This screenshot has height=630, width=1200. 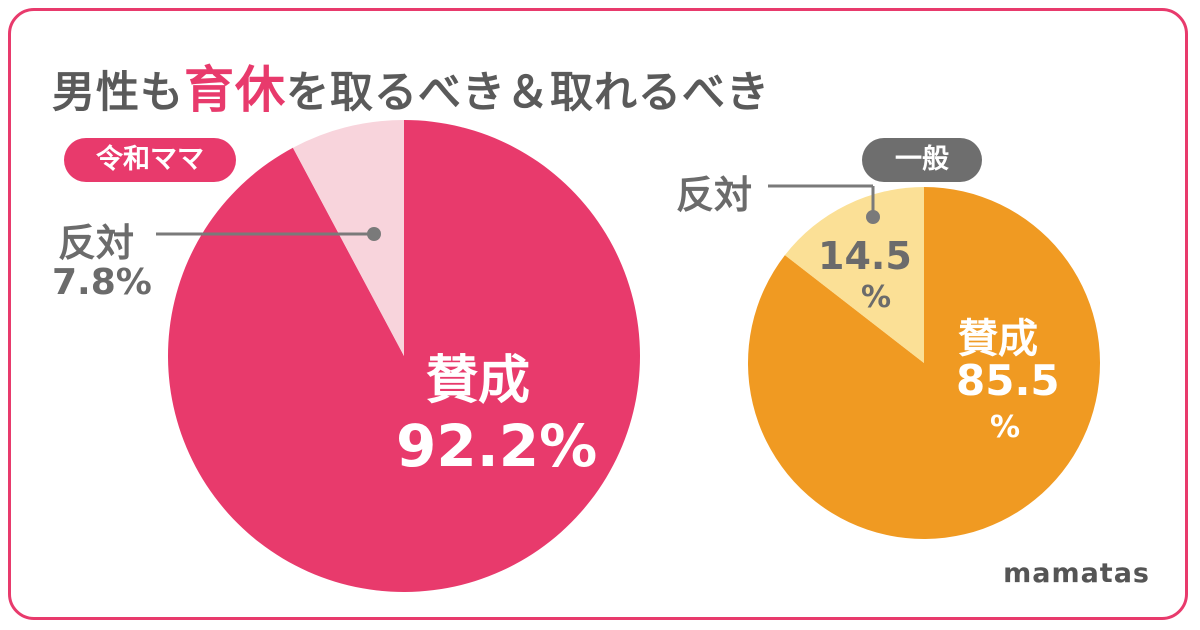 I want to click on chart-title: 男性も育休を取るべき＆取れるべき, so click(x=411, y=86).